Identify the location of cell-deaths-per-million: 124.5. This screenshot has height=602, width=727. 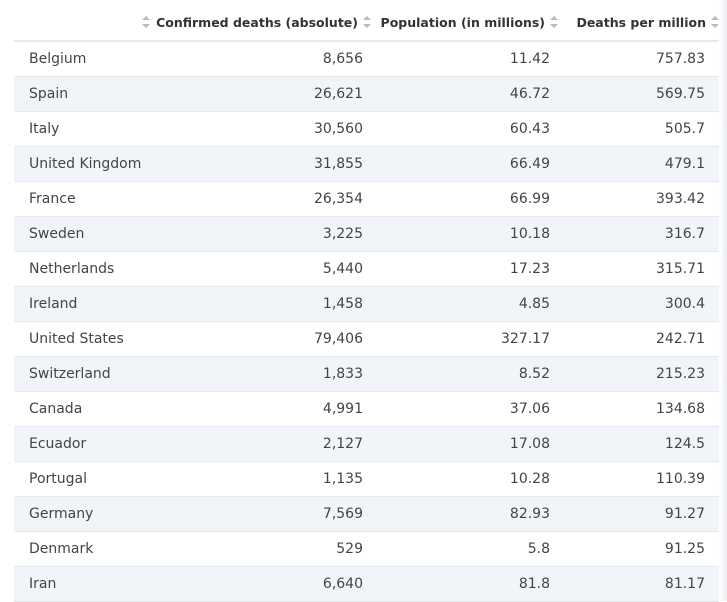
(684, 444).